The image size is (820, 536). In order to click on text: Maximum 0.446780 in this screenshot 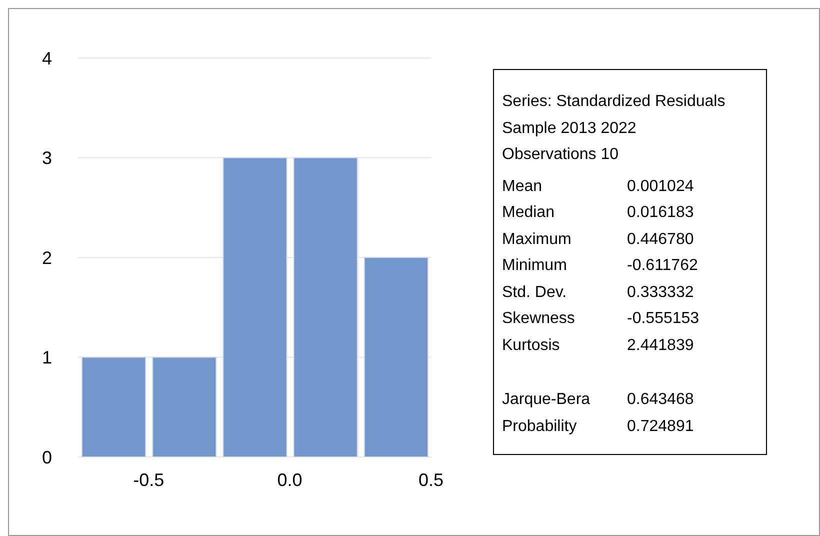, I will do `click(598, 239)`.